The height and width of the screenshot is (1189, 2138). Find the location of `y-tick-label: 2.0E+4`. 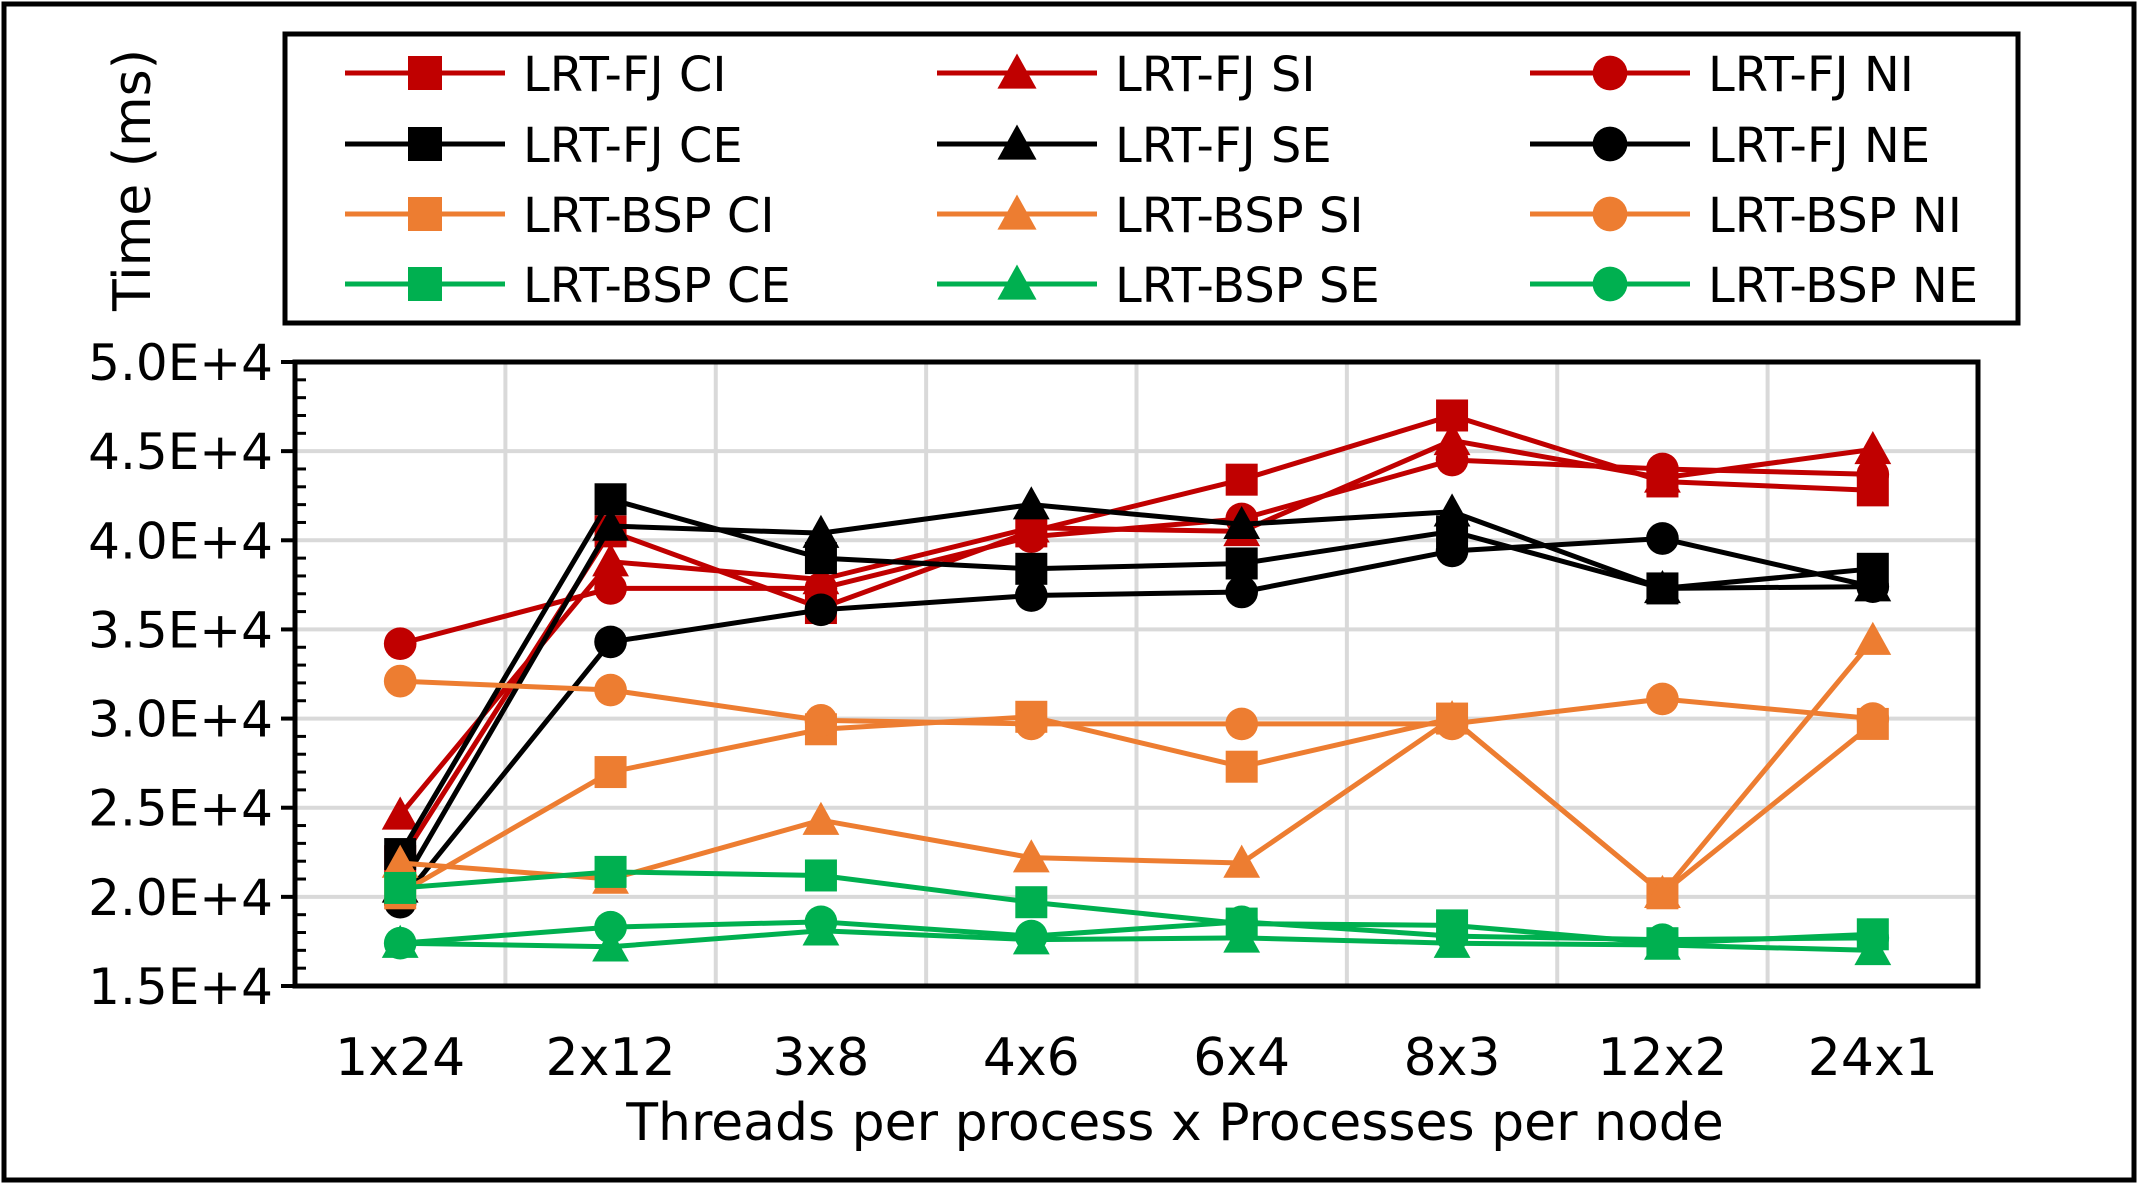

y-tick-label: 2.0E+4 is located at coordinates (180, 898).